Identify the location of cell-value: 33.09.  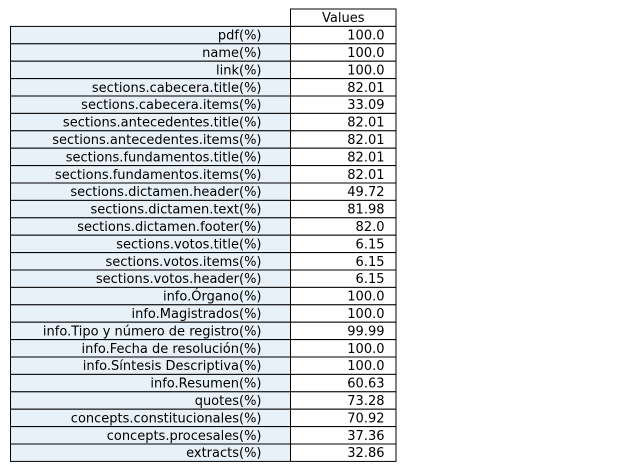
(365, 105).